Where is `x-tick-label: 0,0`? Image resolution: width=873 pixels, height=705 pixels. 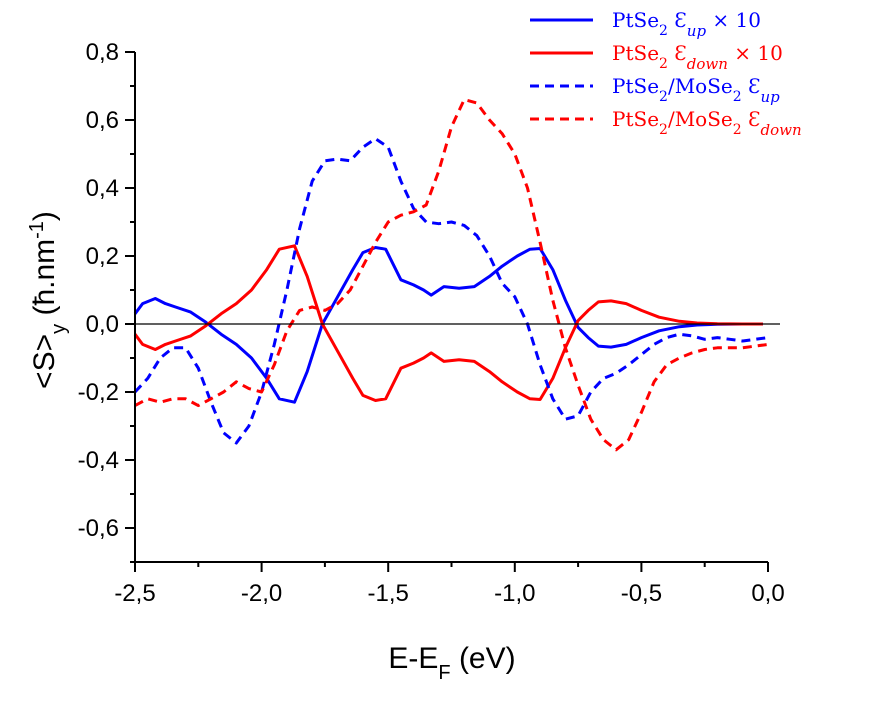
x-tick-label: 0,0 is located at coordinates (767, 593).